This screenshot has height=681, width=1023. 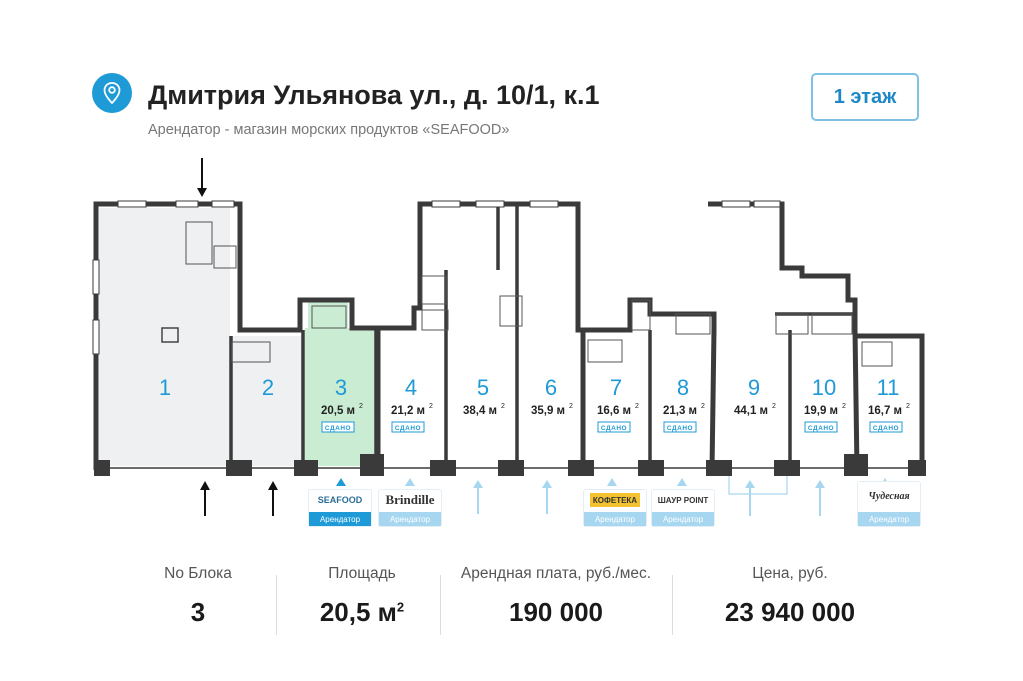 What do you see at coordinates (680, 428) in the screenshot?
I see `unit-8-status: СДАНО` at bounding box center [680, 428].